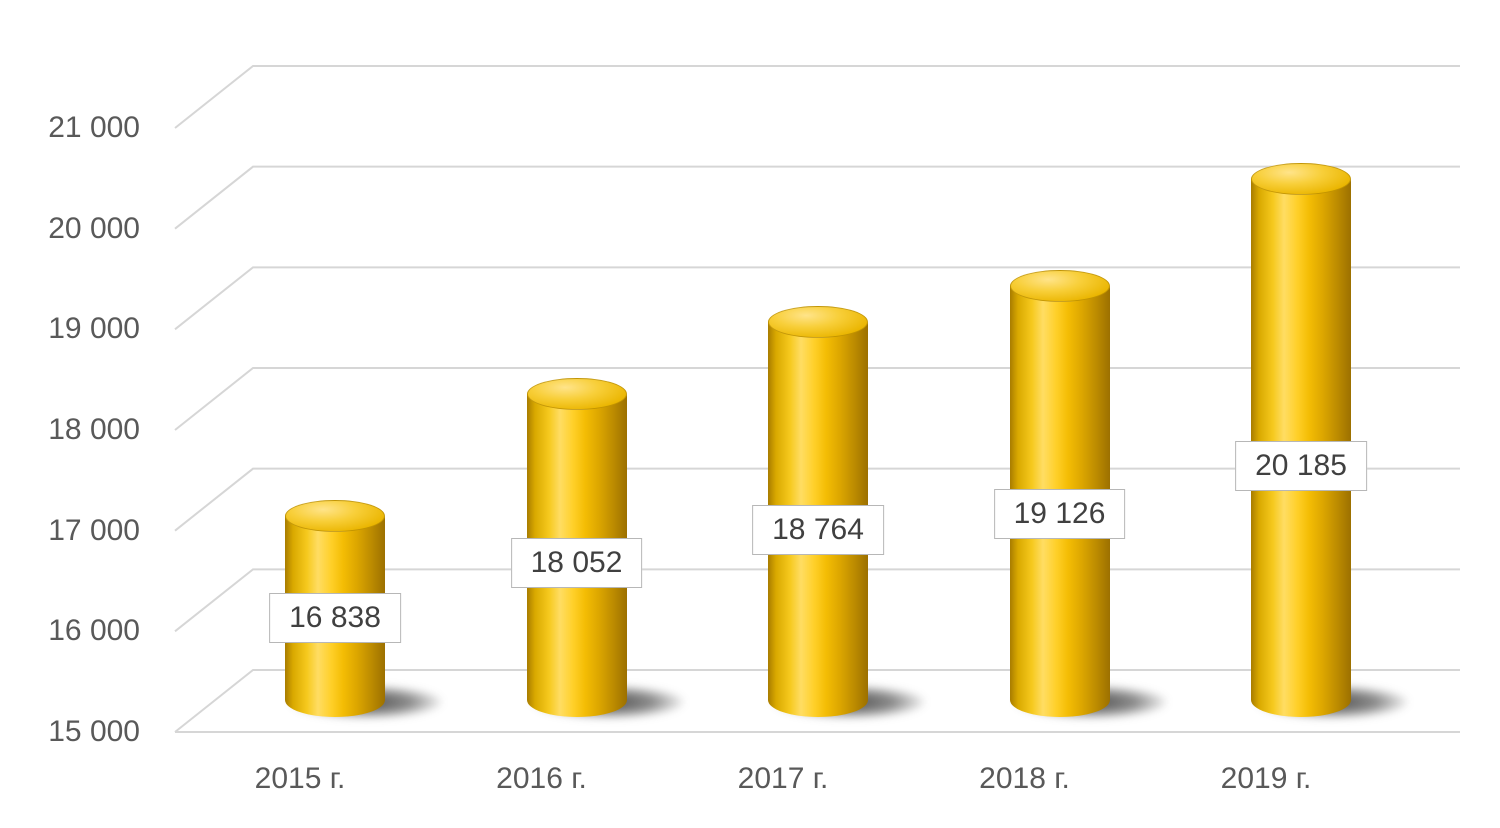 This screenshot has width=1500, height=828. What do you see at coordinates (94, 631) in the screenshot?
I see `y-axis-tick-label: 16 000` at bounding box center [94, 631].